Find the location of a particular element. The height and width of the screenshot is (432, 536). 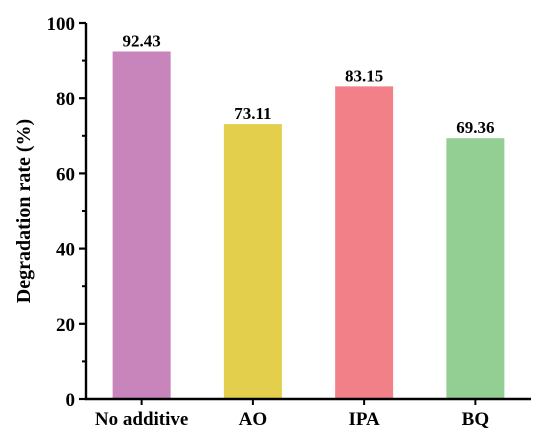

y-tick-label-100: 100 is located at coordinates (61, 24).